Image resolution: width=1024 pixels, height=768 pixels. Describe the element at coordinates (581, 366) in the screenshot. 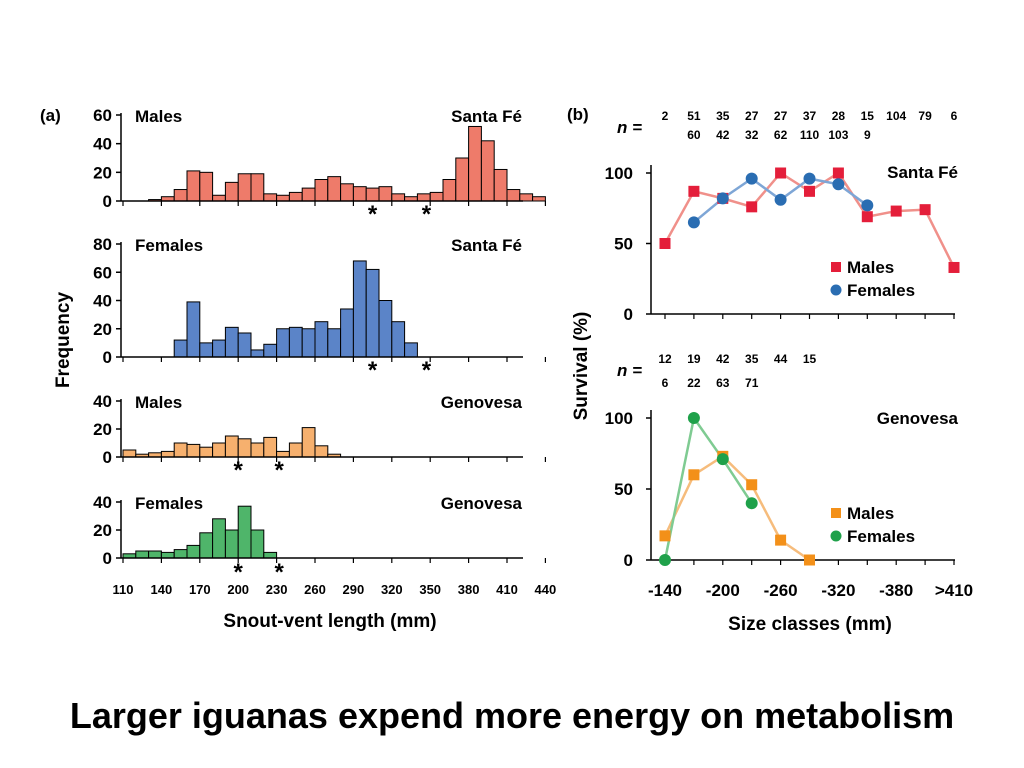

I see `y-axis-title: Survival (%)` at that location.